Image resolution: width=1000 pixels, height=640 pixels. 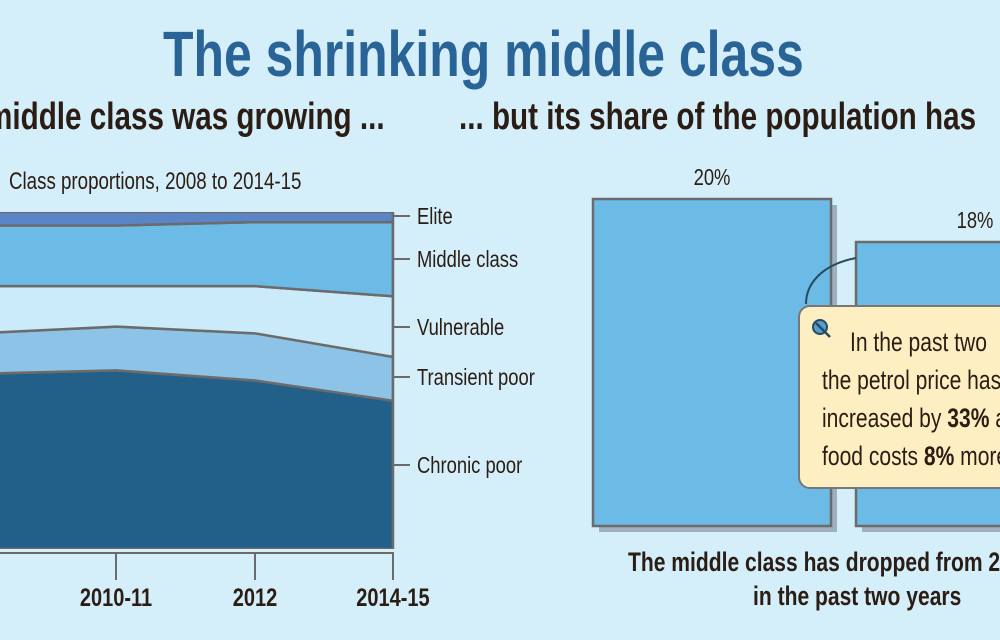 What do you see at coordinates (155, 181) in the screenshot?
I see `area-chart-title-text: Class proportions, 2008 to 2014-15` at bounding box center [155, 181].